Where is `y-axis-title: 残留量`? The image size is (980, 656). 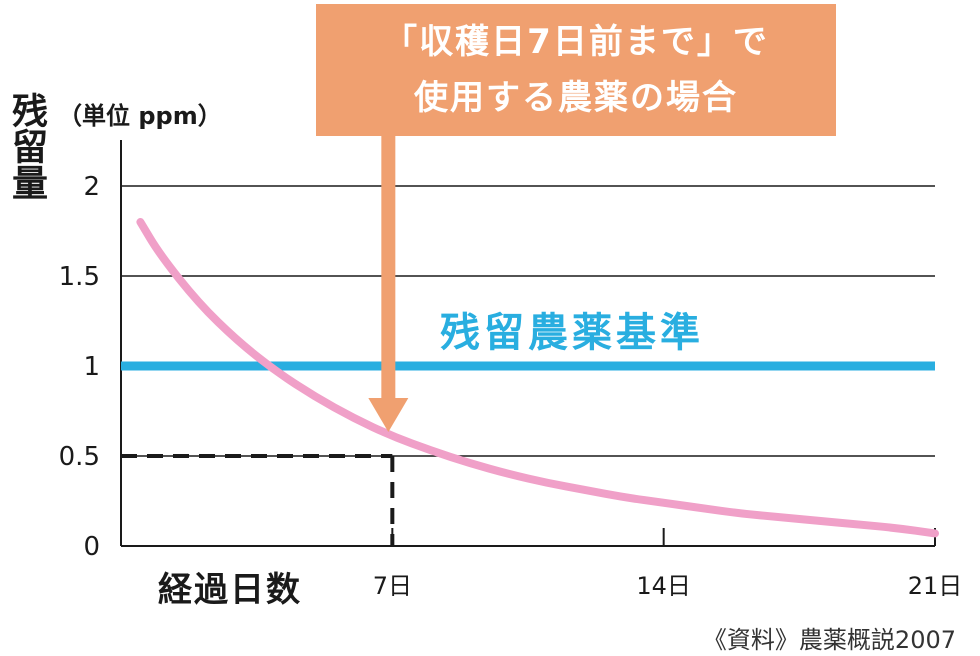
y-axis-title: 残留量 is located at coordinates (26, 146).